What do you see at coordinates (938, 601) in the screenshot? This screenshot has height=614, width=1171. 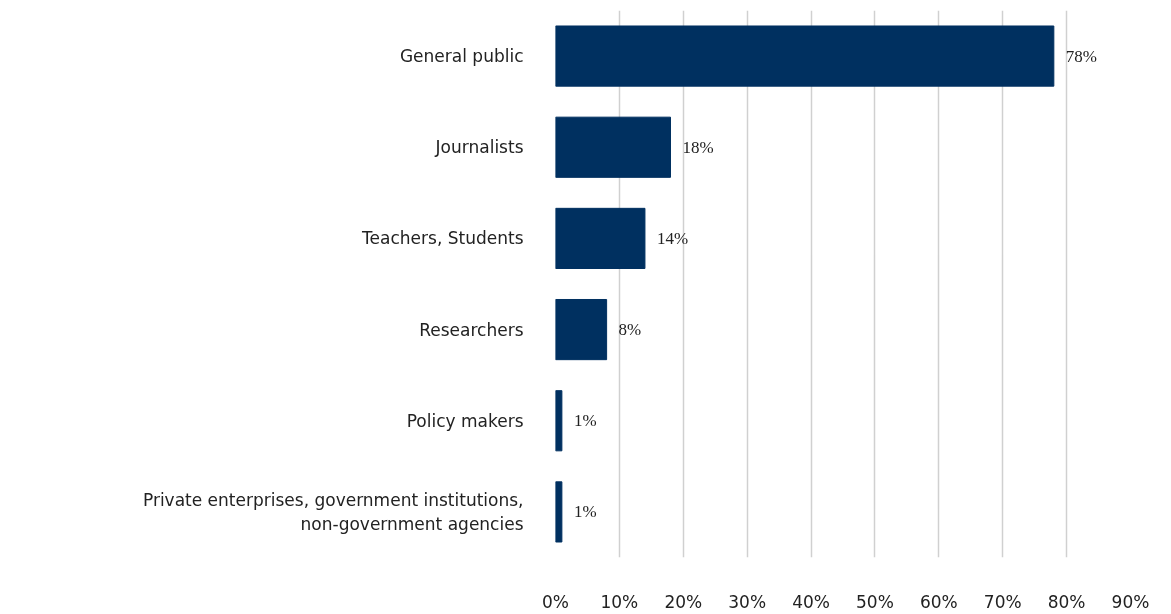 I see `x-tick-label: 60%` at bounding box center [938, 601].